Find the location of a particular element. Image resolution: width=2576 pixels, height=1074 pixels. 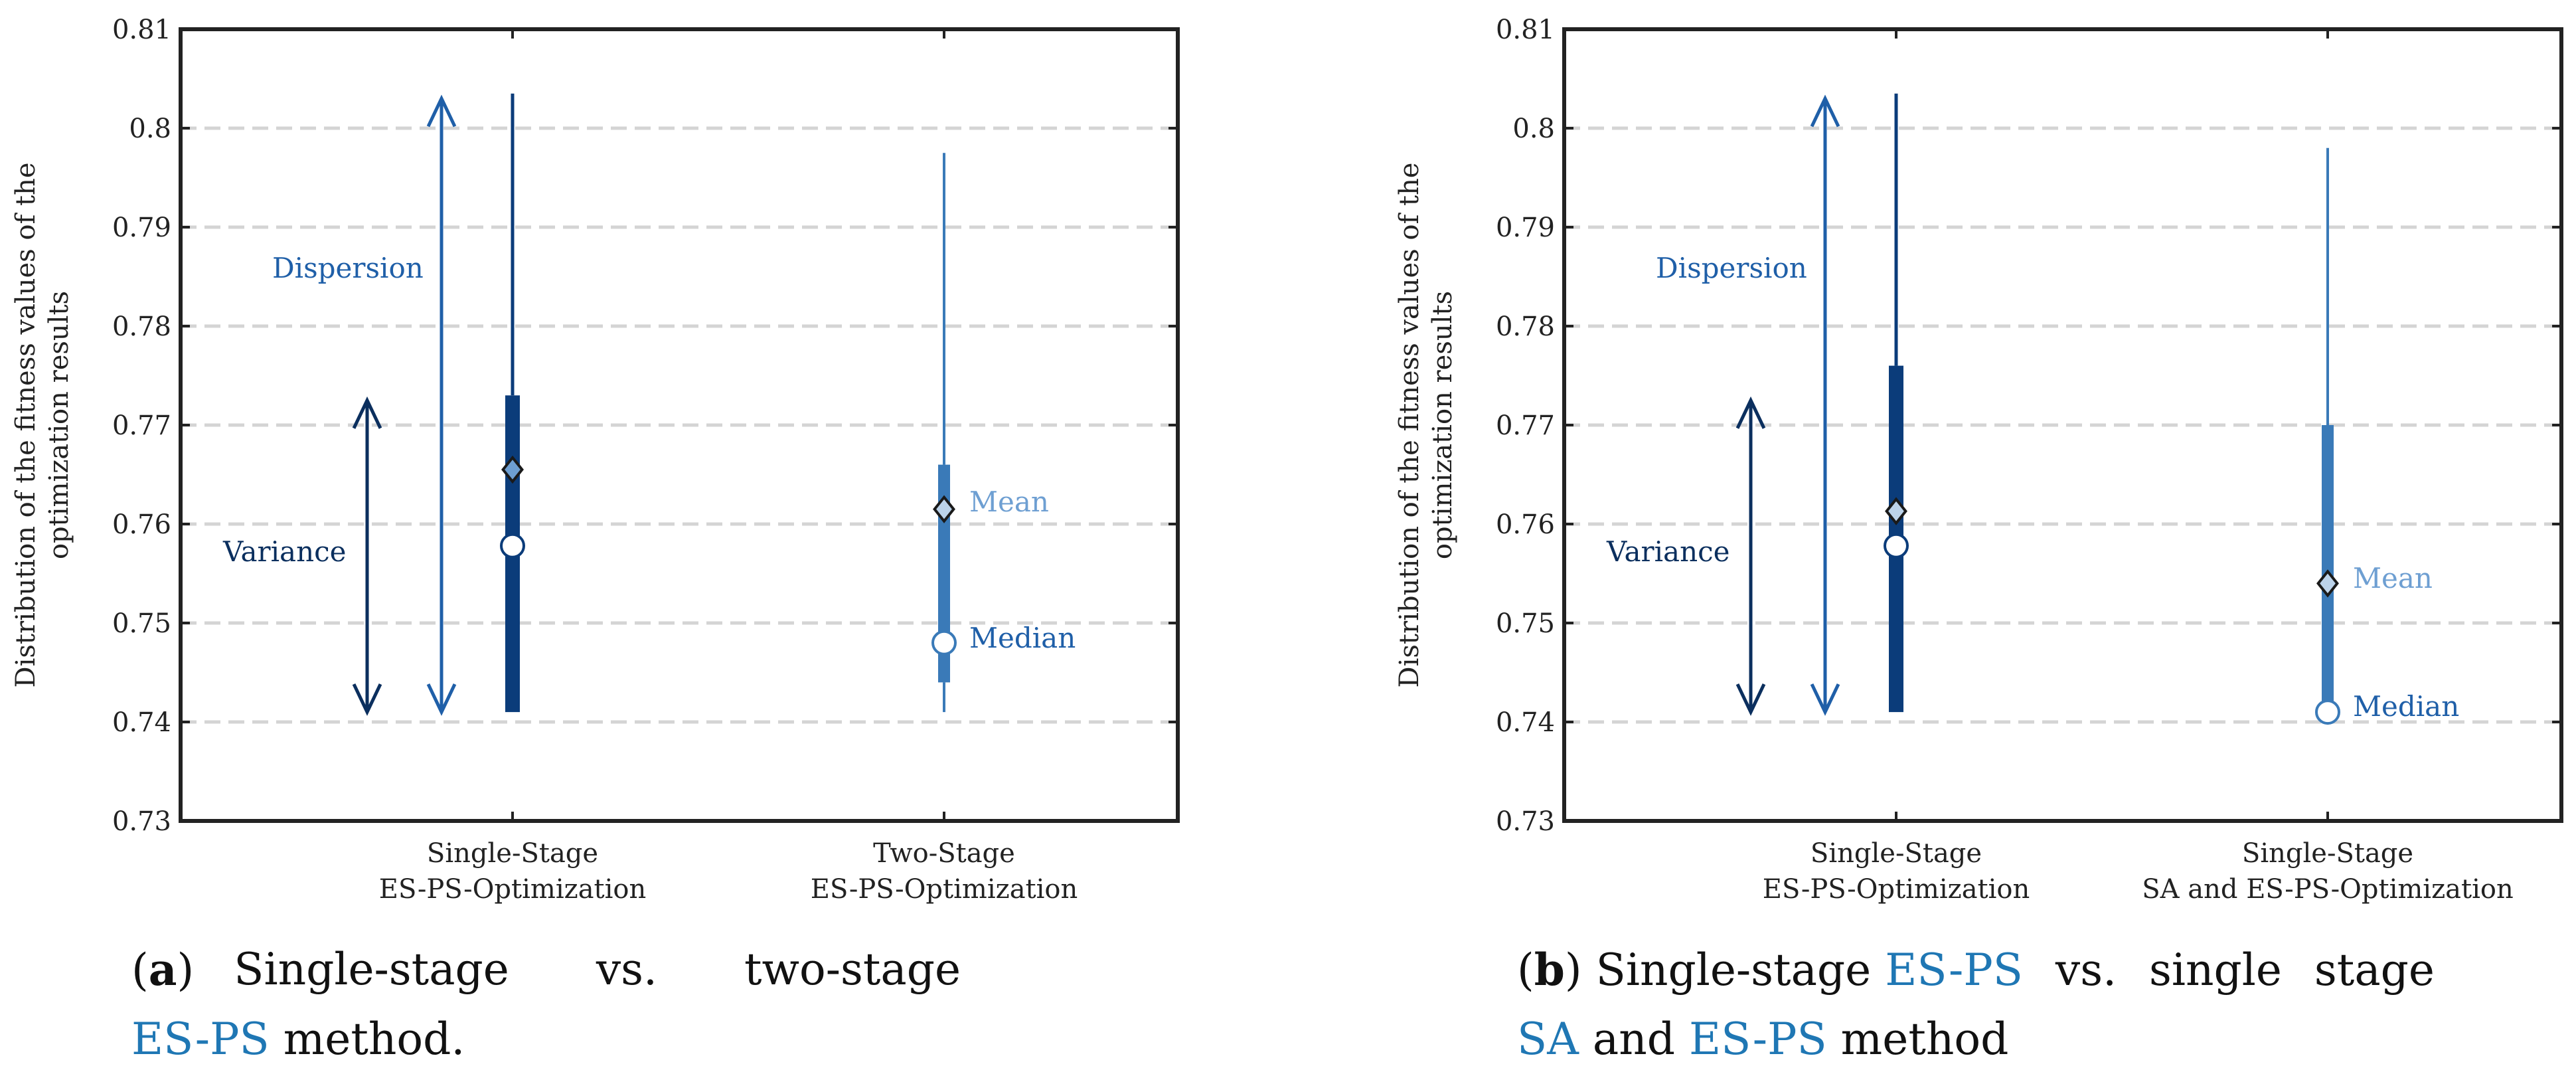

category-label: Two-Stage is located at coordinates (944, 854).